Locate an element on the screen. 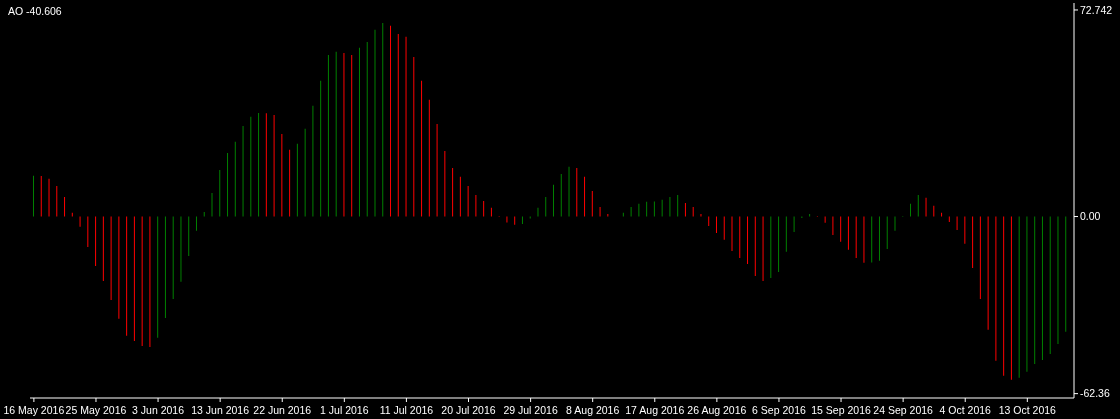 The image size is (1120, 419). x-tick-label: 3 Jun 2016 is located at coordinates (158, 410).